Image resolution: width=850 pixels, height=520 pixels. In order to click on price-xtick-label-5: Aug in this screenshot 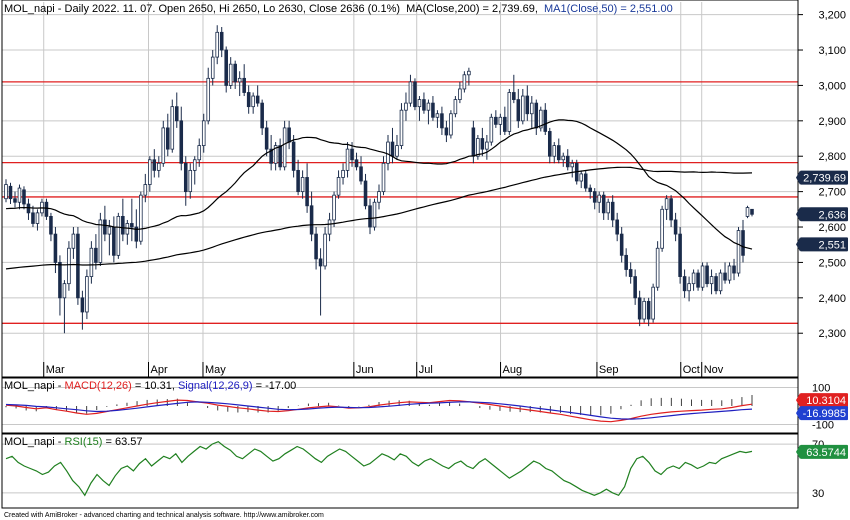, I will do `click(513, 370)`.